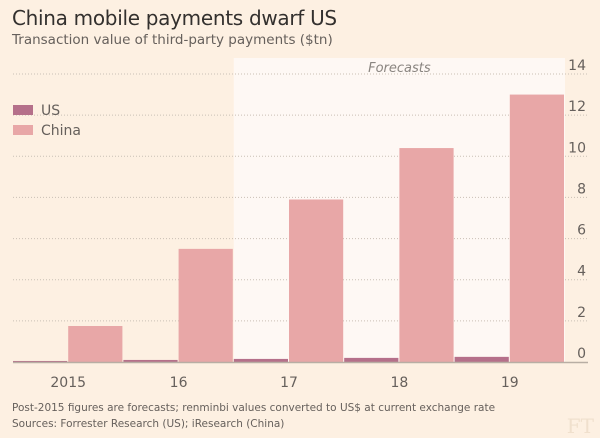  What do you see at coordinates (399, 68) in the screenshot?
I see `forecast-label: Forecasts` at bounding box center [399, 68].